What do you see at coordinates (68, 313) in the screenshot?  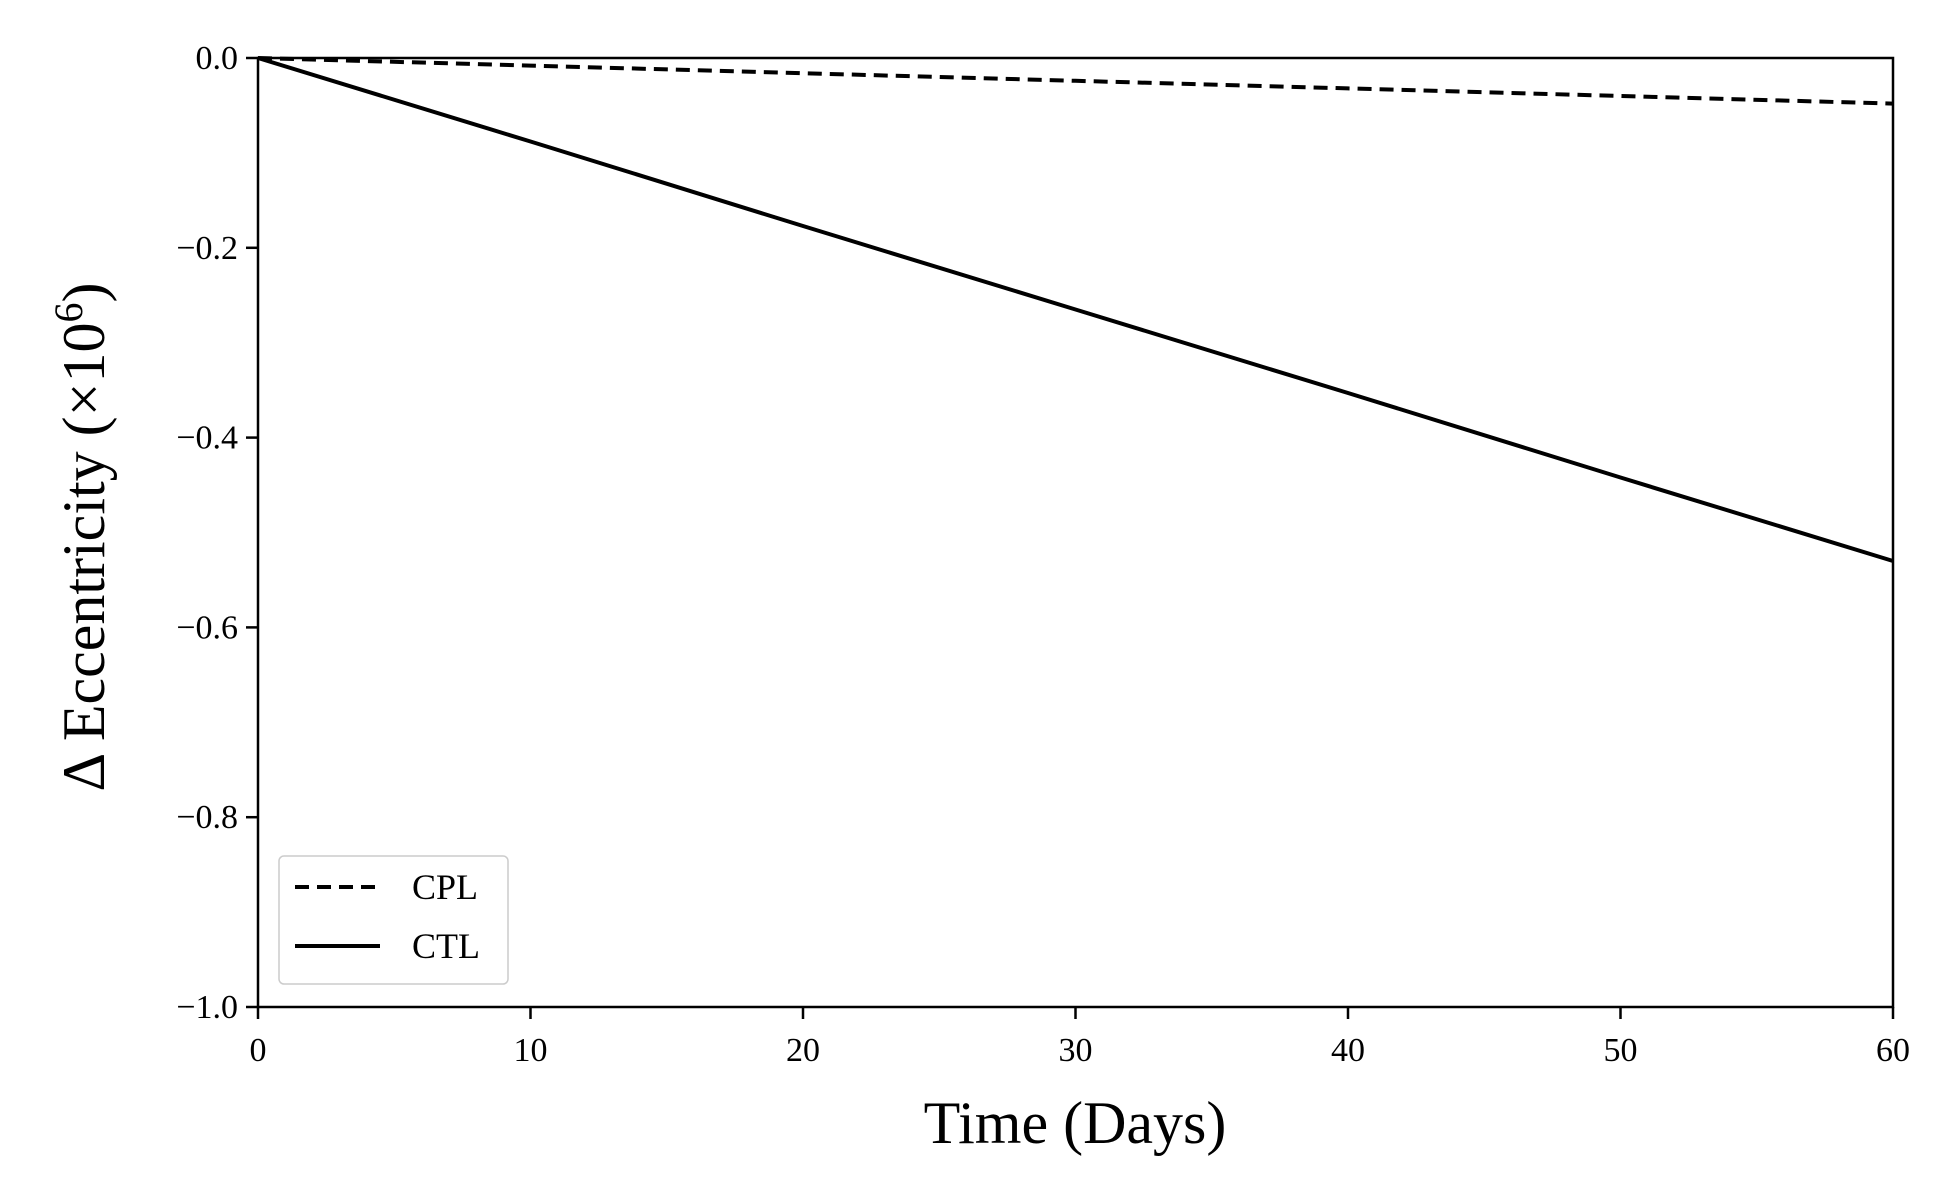 I see `y-axis-title-exponent: 6` at bounding box center [68, 313].